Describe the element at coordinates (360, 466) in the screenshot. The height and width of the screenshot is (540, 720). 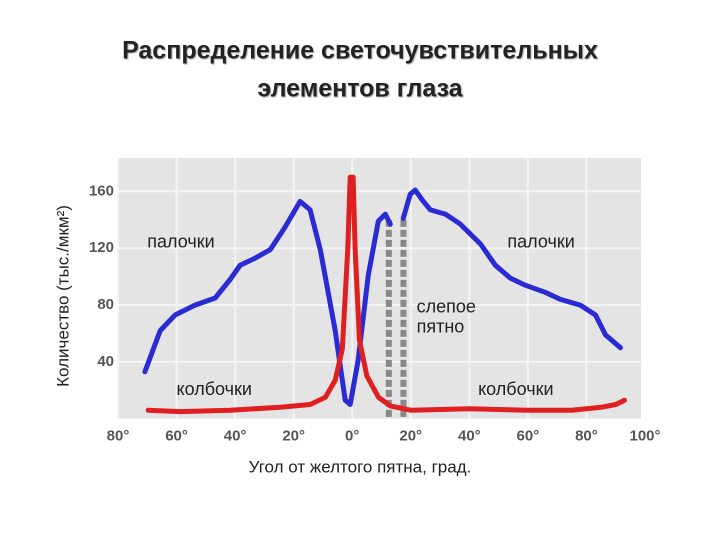
I see `x-axis-label: Угол от желтого пятна, град.` at that location.